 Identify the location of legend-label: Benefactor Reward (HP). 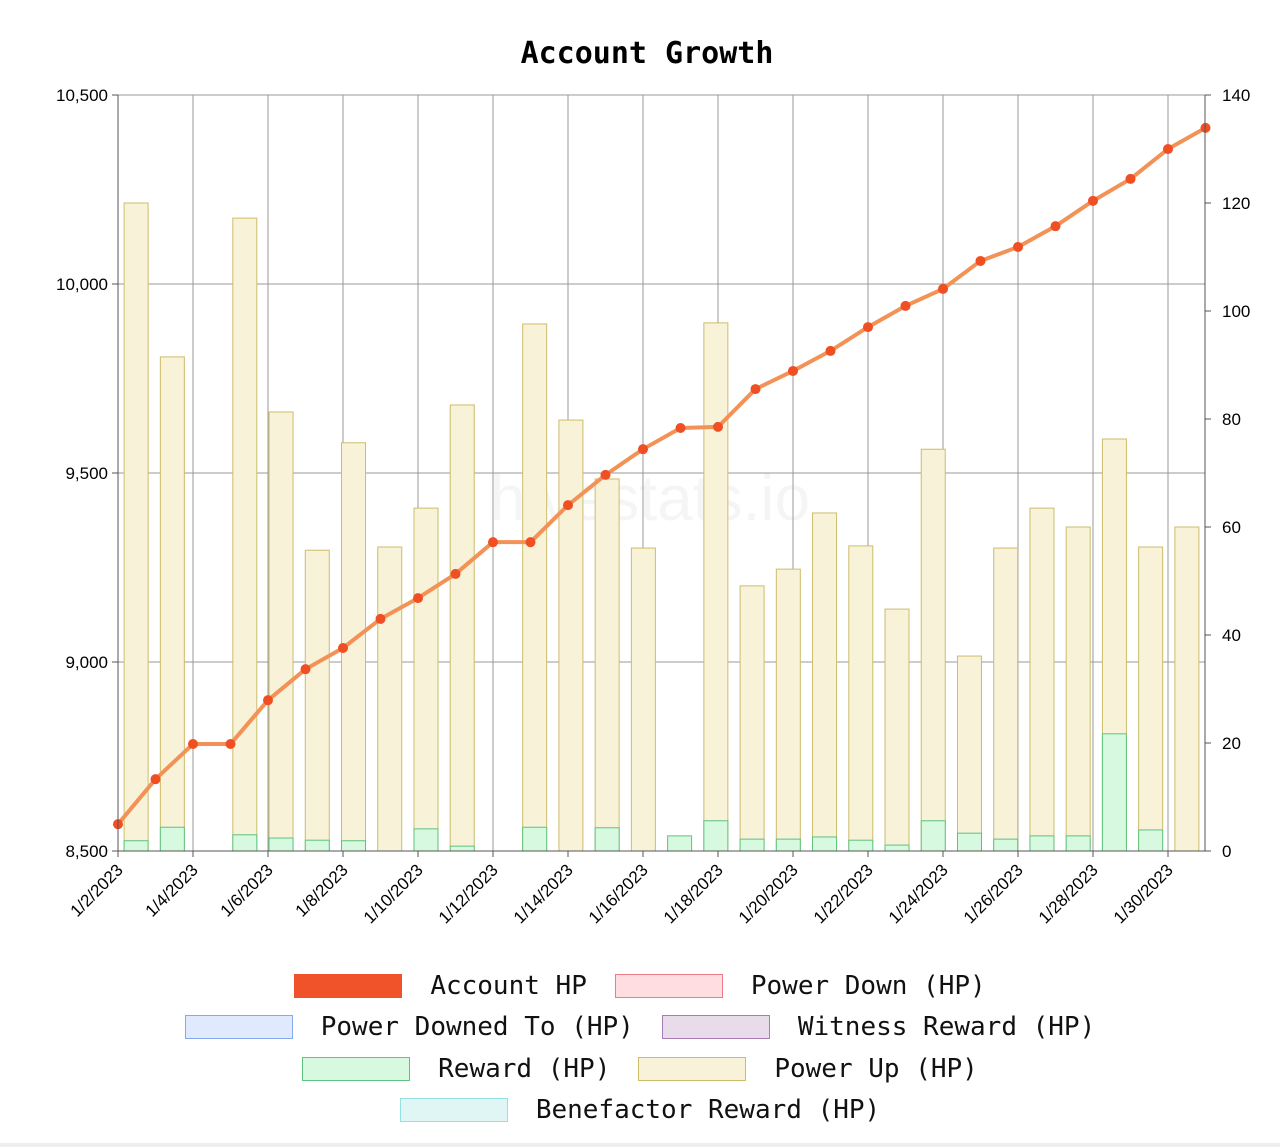
(708, 1110).